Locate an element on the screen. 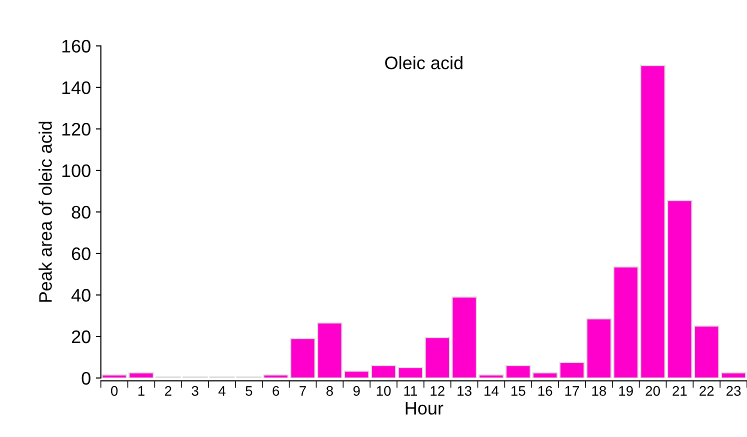 The width and height of the screenshot is (747, 437). x-tick-label: 10 is located at coordinates (383, 391).